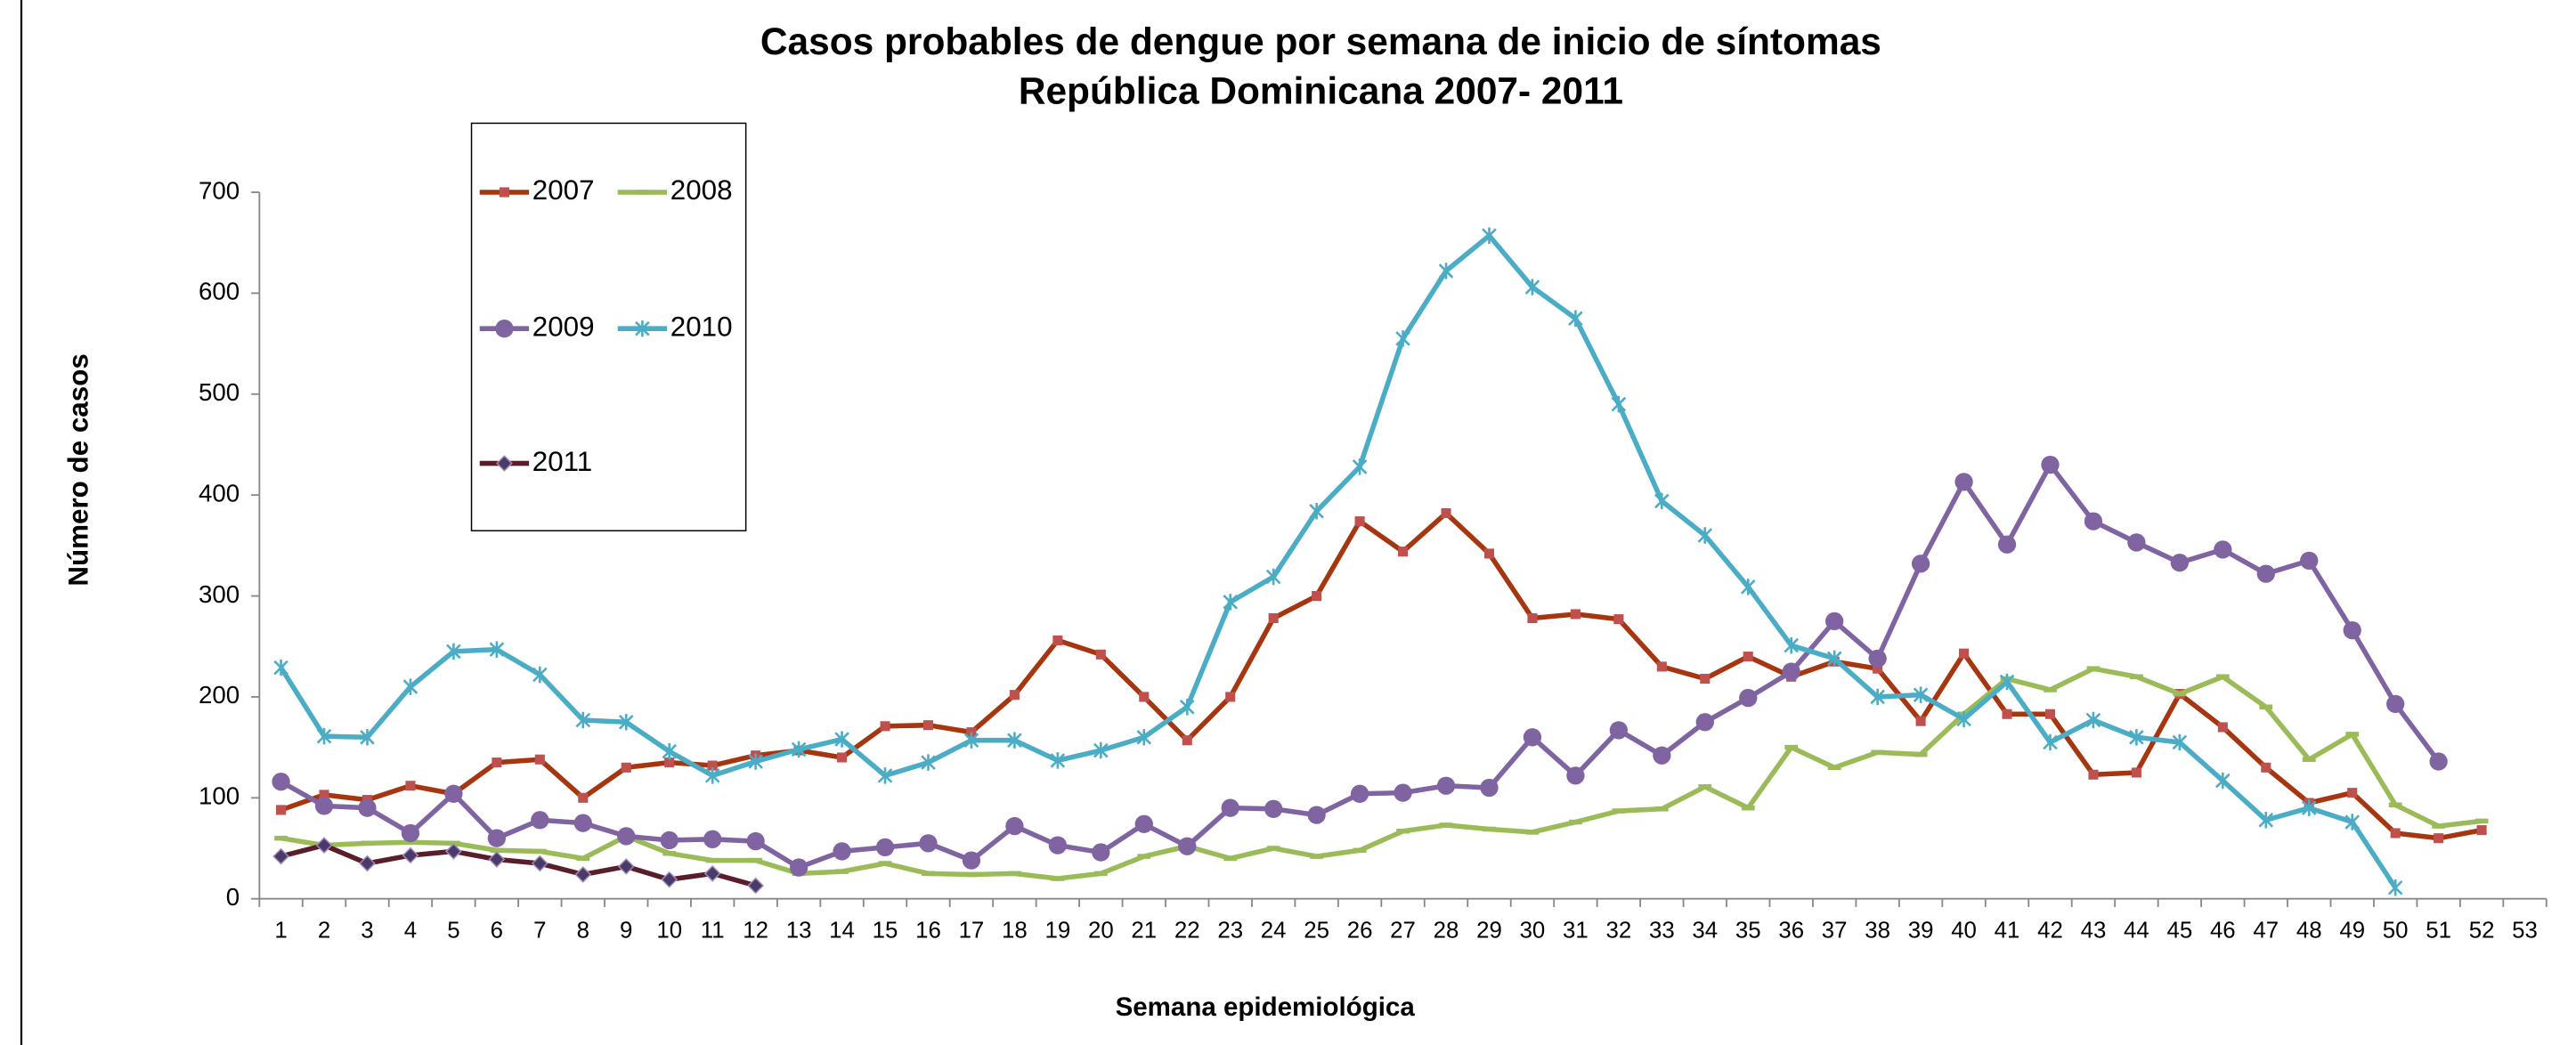 The height and width of the screenshot is (1045, 2576). What do you see at coordinates (1791, 930) in the screenshot?
I see `x-tick-label: 36` at bounding box center [1791, 930].